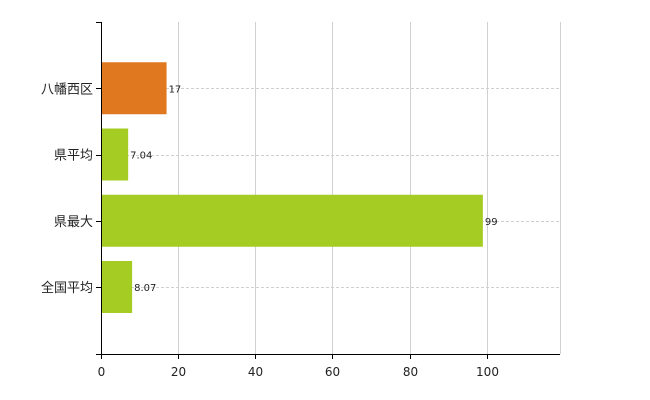  What do you see at coordinates (141, 156) in the screenshot?
I see `data-label: 7.04` at bounding box center [141, 156].